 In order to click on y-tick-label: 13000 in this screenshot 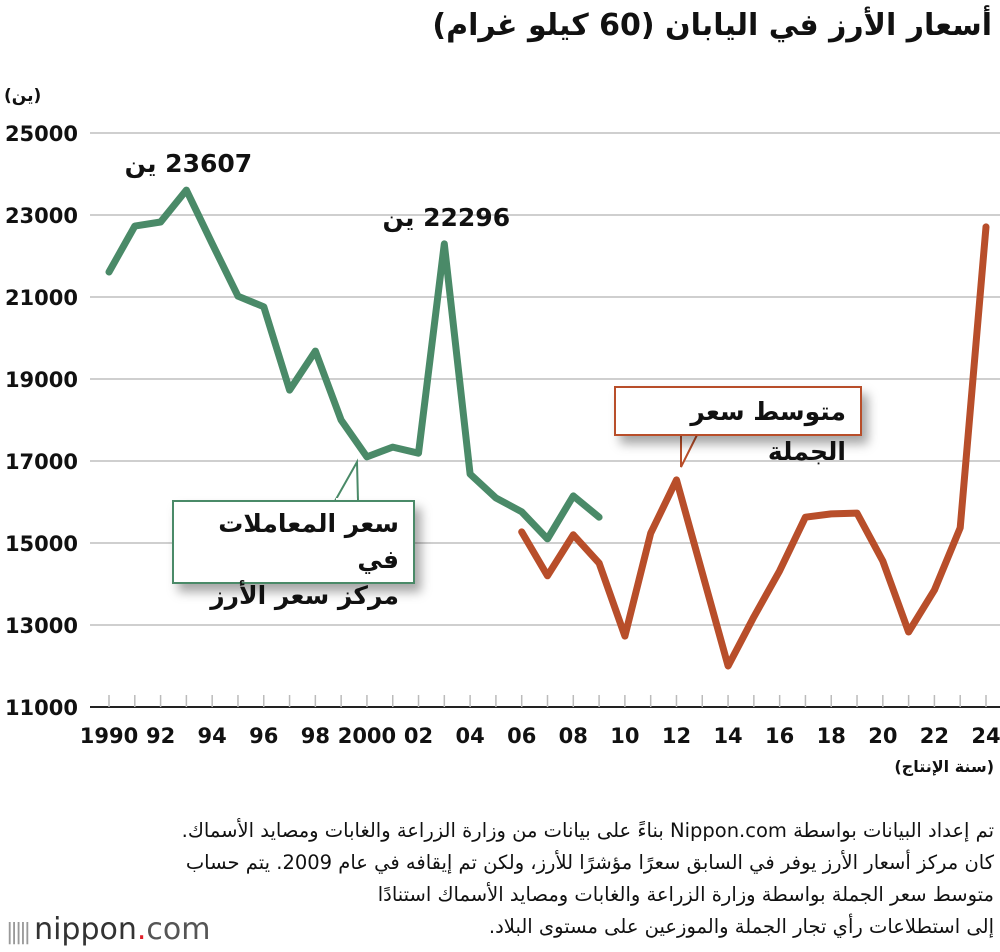, I will do `click(41, 626)`.